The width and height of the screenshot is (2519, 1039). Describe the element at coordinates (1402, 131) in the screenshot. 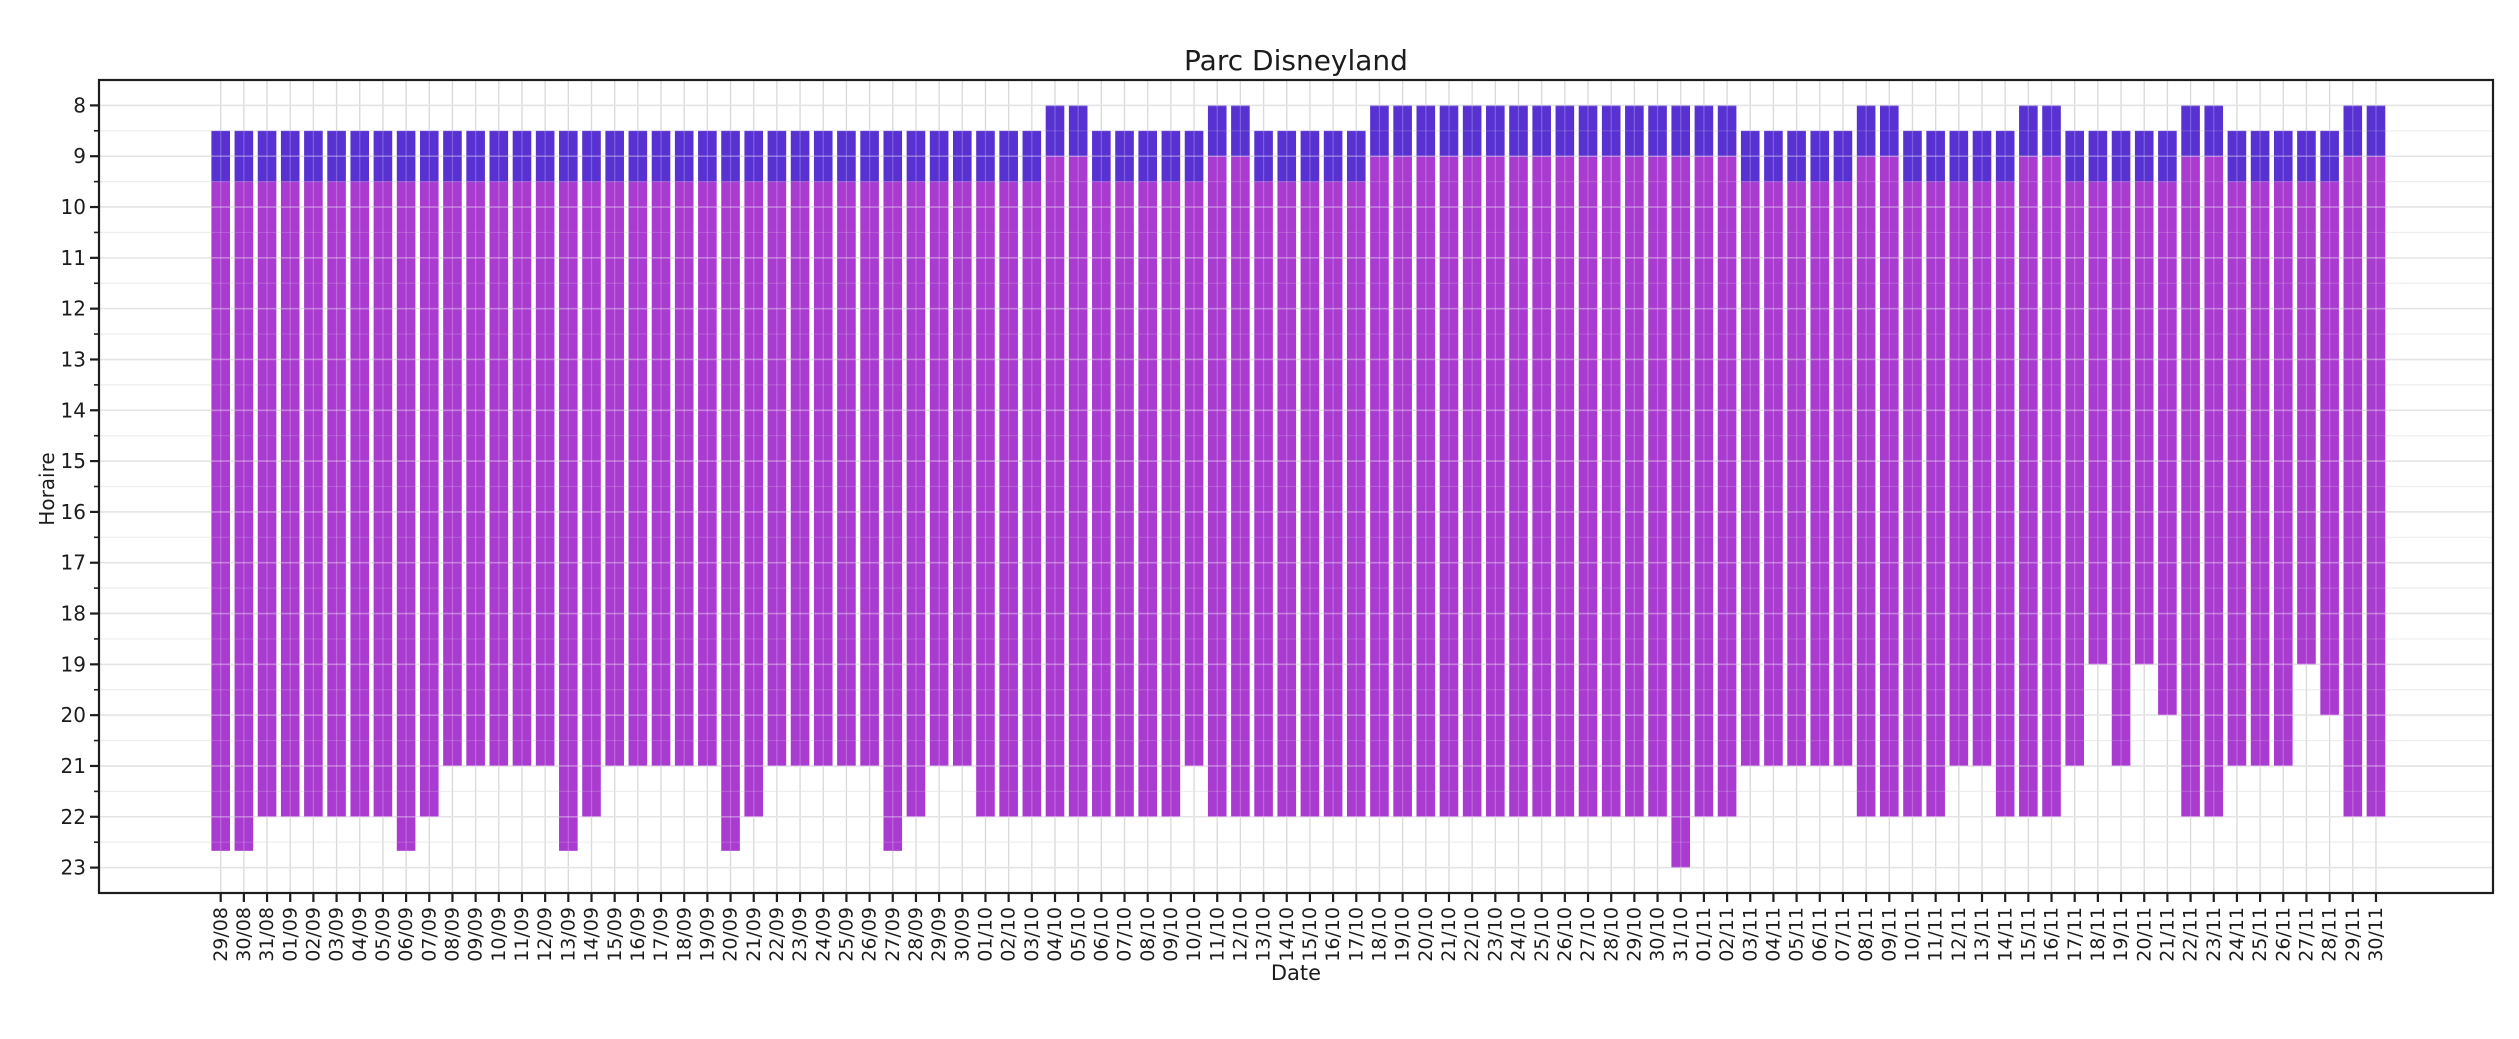

I see `bar-early-19/10` at that location.